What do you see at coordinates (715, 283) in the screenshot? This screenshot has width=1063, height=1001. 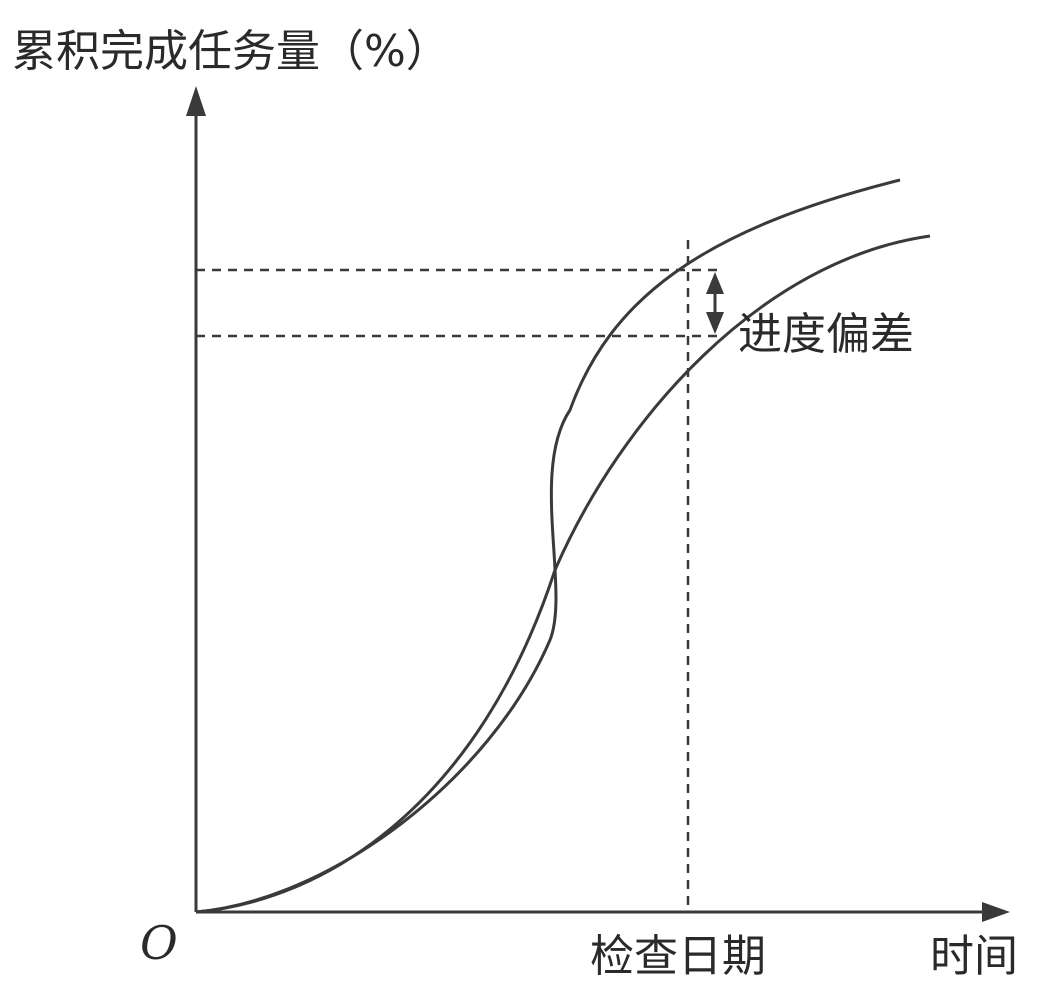 I see `deviation-arrow-up-icon` at bounding box center [715, 283].